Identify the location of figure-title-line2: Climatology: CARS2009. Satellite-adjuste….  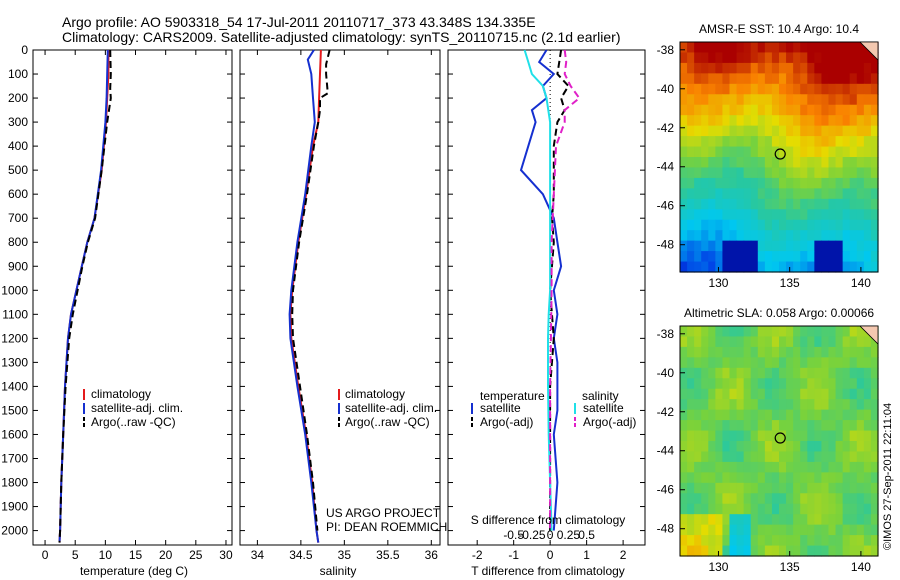
(341, 37).